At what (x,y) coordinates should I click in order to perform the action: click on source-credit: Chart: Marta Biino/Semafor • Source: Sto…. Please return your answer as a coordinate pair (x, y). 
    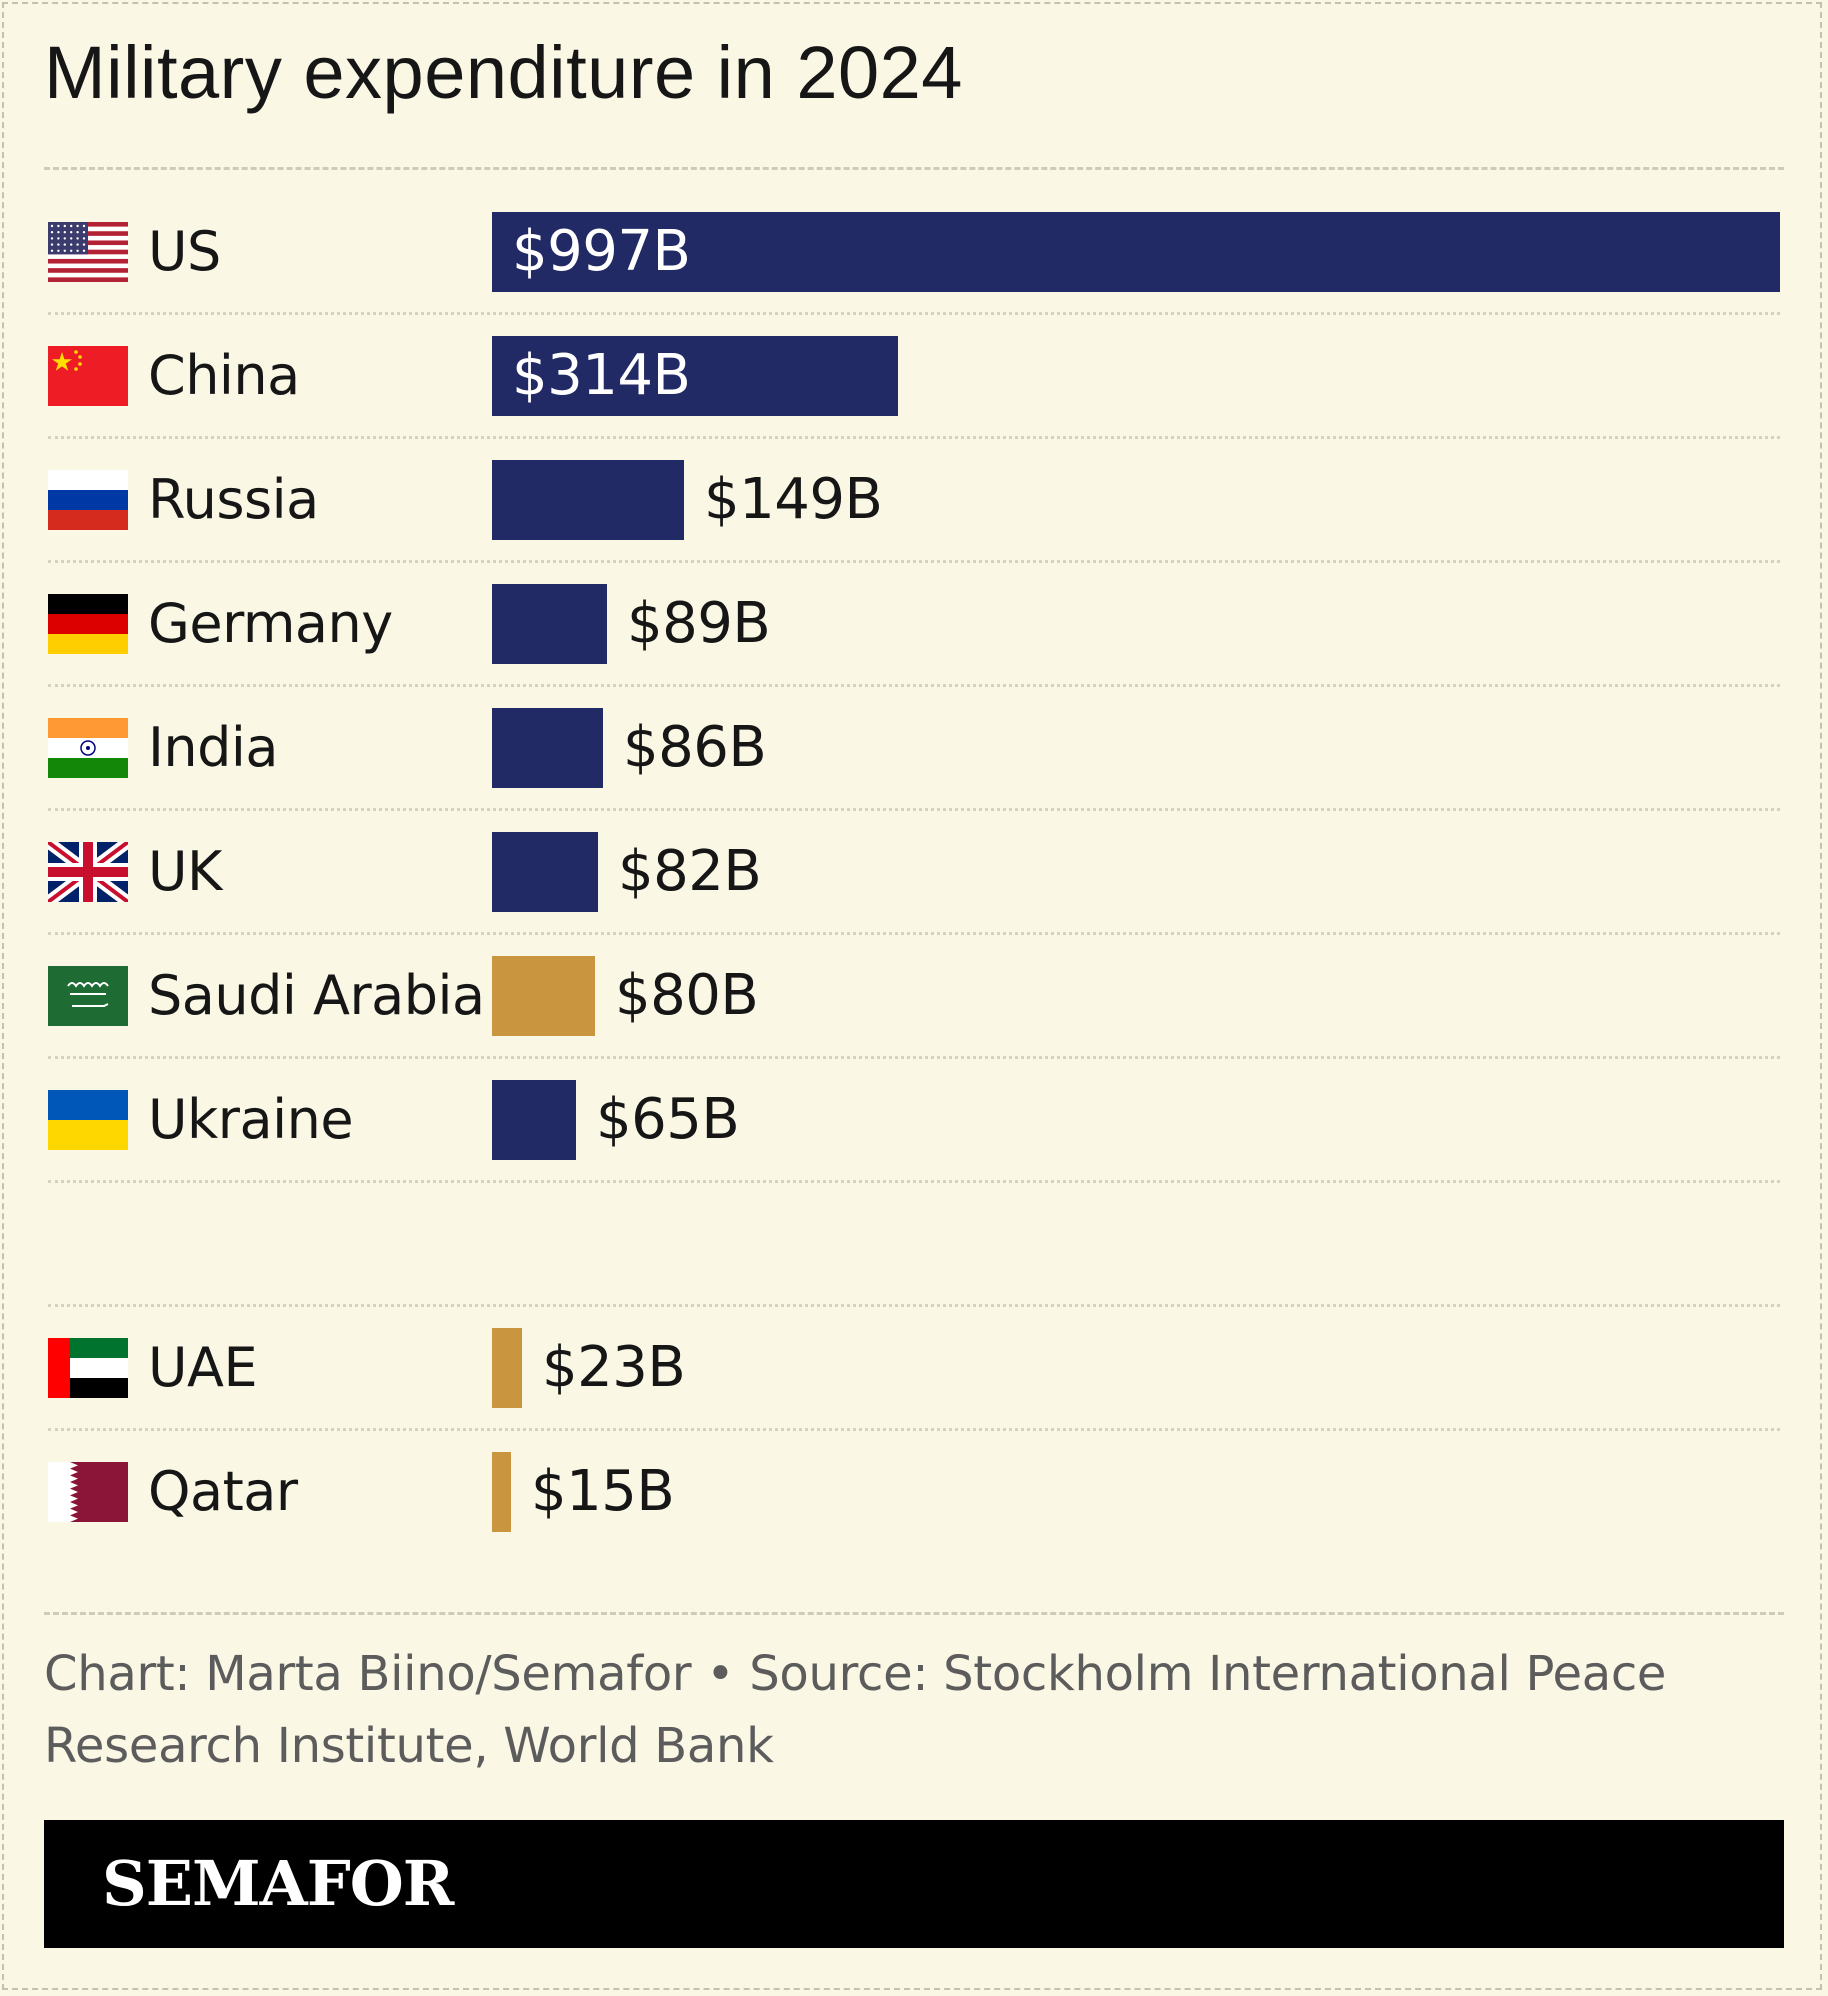
    Looking at the image, I should click on (855, 1710).